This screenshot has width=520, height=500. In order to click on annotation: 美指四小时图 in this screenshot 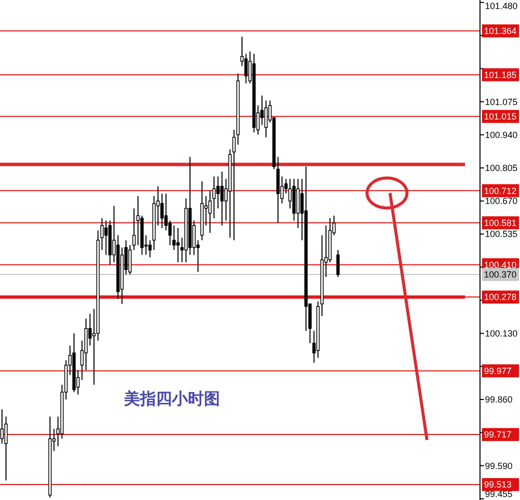, I will do `click(172, 399)`.